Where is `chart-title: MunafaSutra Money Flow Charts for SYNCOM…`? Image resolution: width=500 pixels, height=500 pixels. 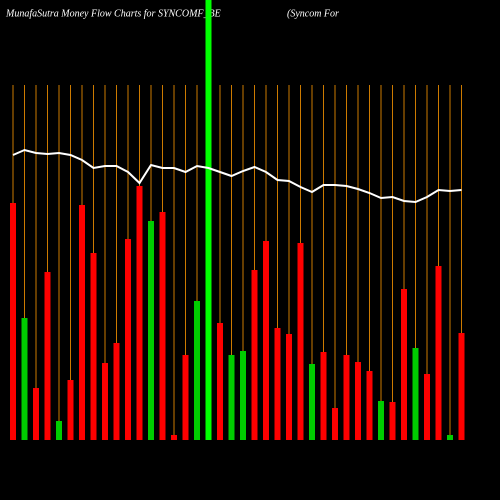
chart-title: MunafaSutra Money Flow Charts for SYNCOM… is located at coordinates (113, 13).